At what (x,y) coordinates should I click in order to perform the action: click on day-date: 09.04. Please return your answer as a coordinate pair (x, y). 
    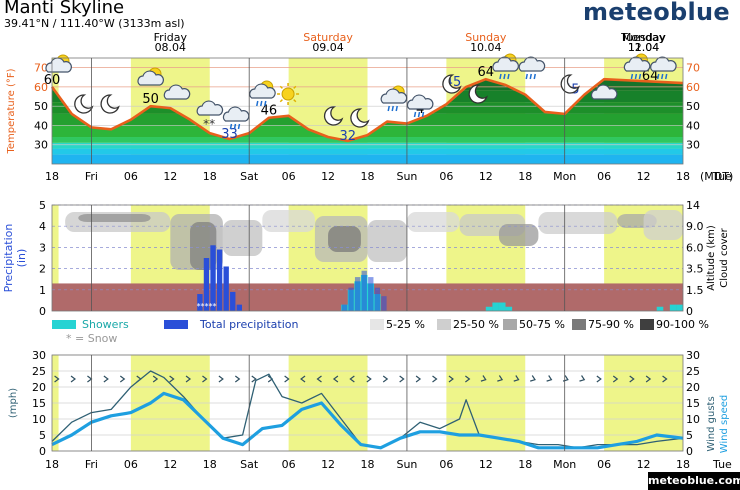
    Looking at the image, I should click on (328, 47).